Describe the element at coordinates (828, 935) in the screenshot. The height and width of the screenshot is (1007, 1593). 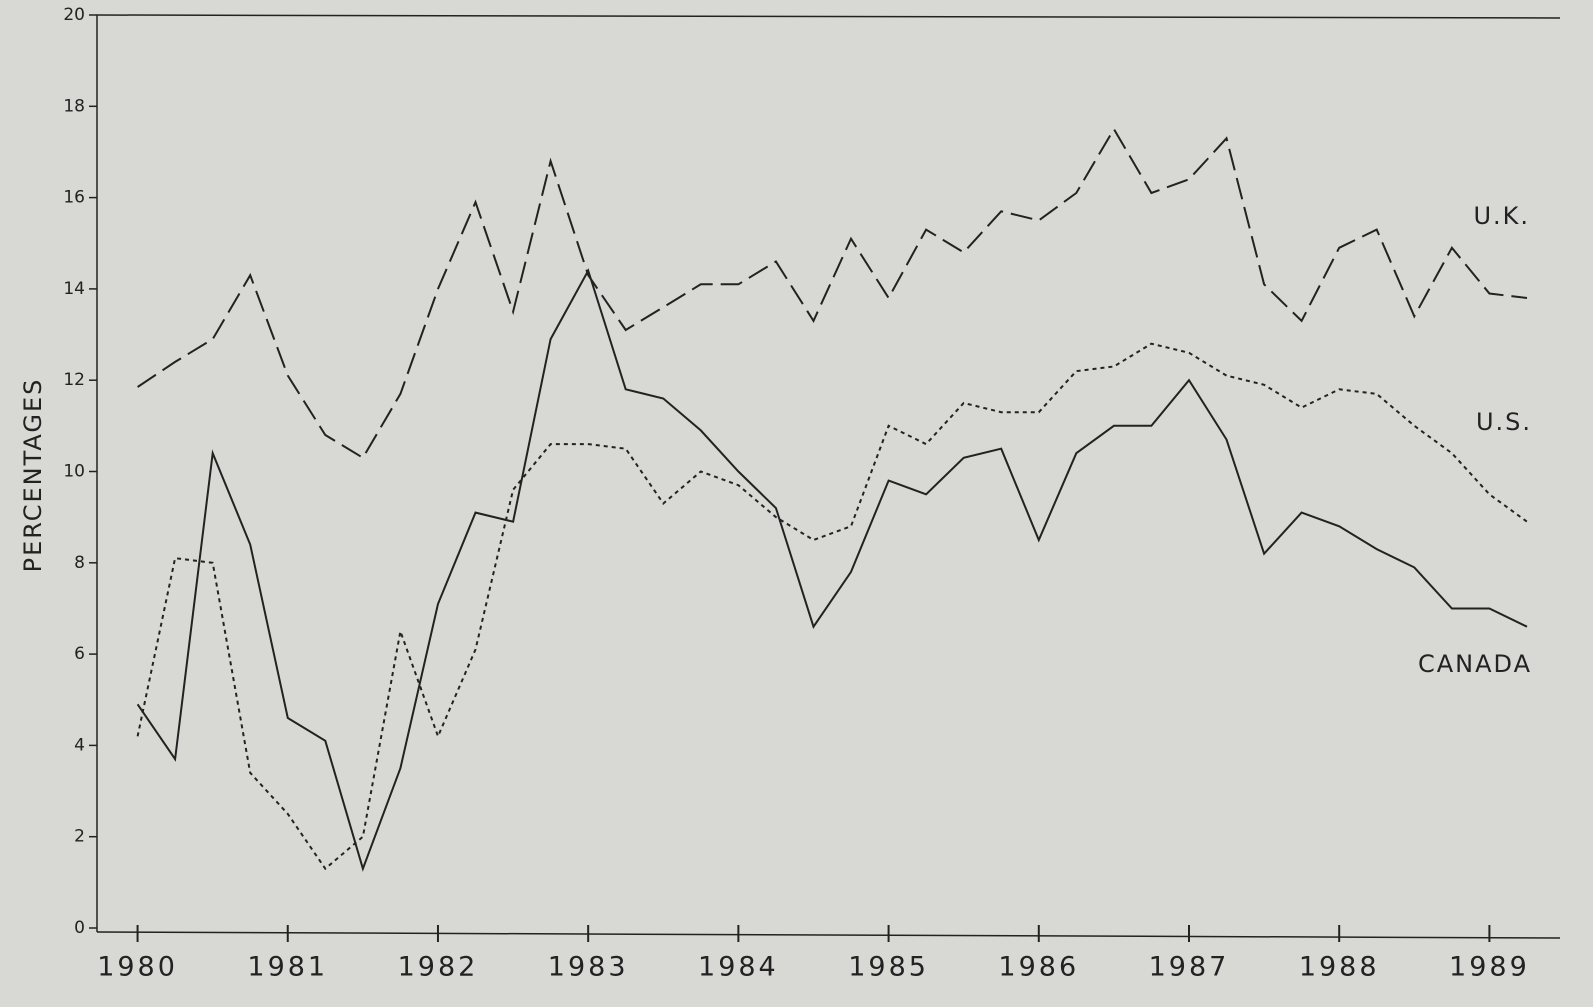
I see `x-axis` at that location.